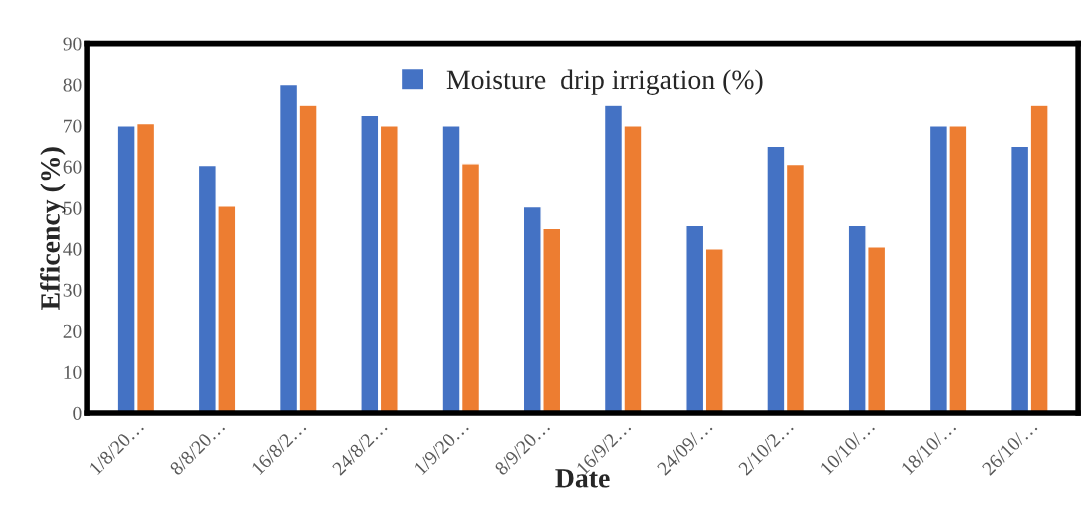  What do you see at coordinates (73, 126) in the screenshot?
I see `y-tick-label: 70` at bounding box center [73, 126].